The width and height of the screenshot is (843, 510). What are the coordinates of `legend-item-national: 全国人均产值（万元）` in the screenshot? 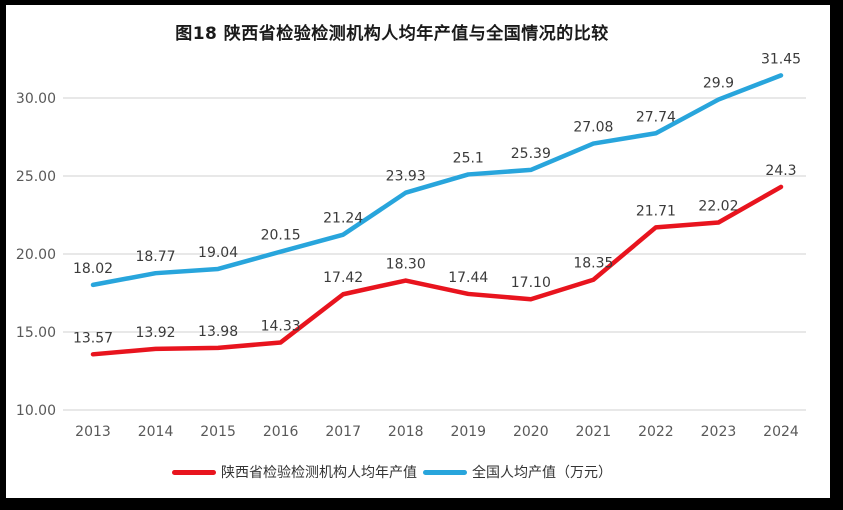 It's located at (517, 472).